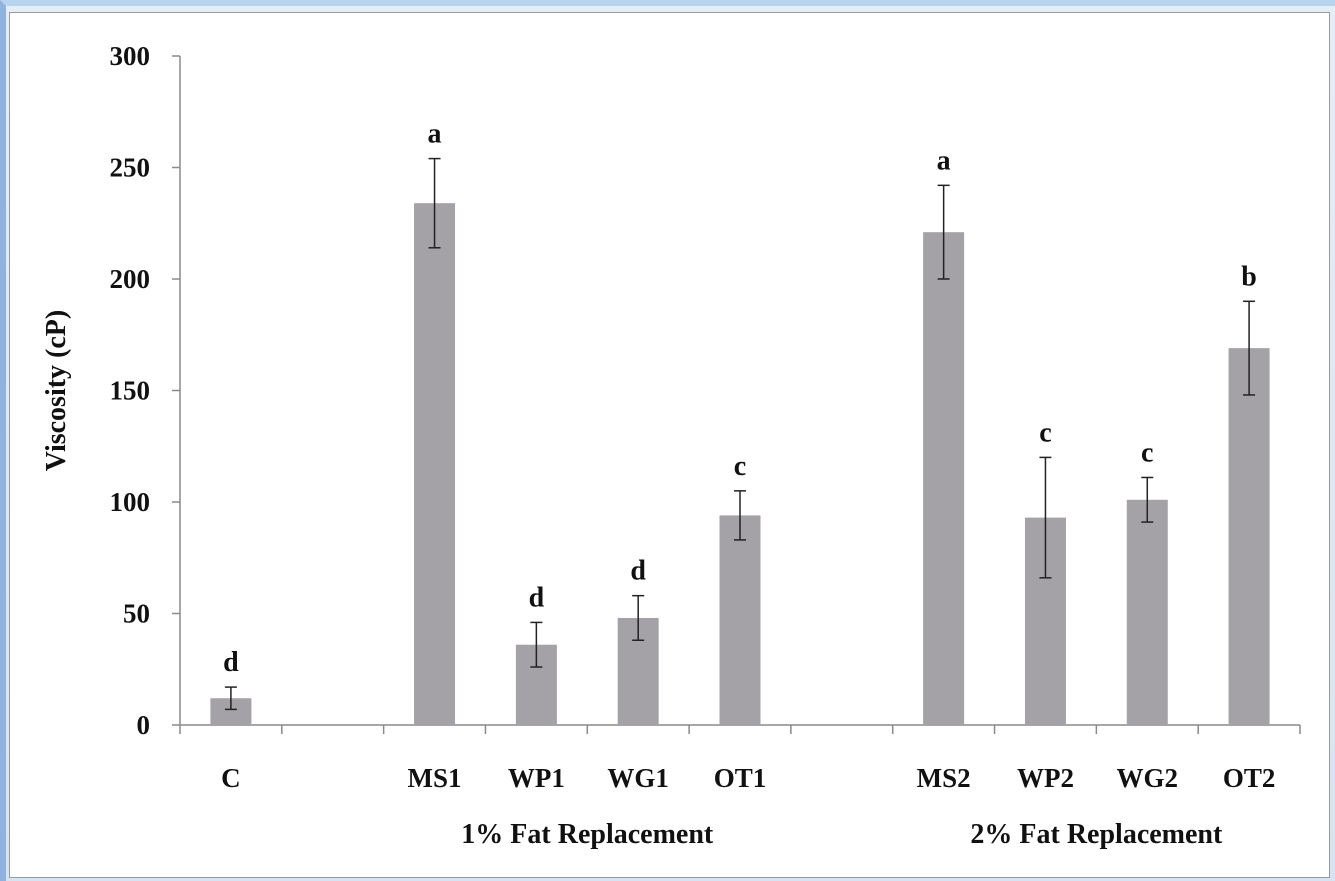  What do you see at coordinates (1249, 778) in the screenshot?
I see `category-label: OT2` at bounding box center [1249, 778].